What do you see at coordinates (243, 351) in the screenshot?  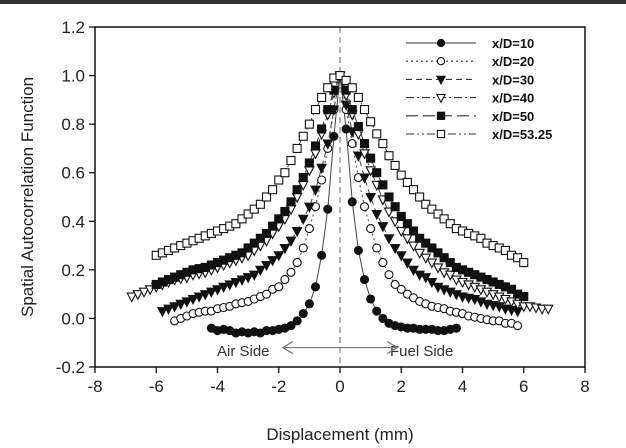 I see `air-side-label: Air Side` at bounding box center [243, 351].